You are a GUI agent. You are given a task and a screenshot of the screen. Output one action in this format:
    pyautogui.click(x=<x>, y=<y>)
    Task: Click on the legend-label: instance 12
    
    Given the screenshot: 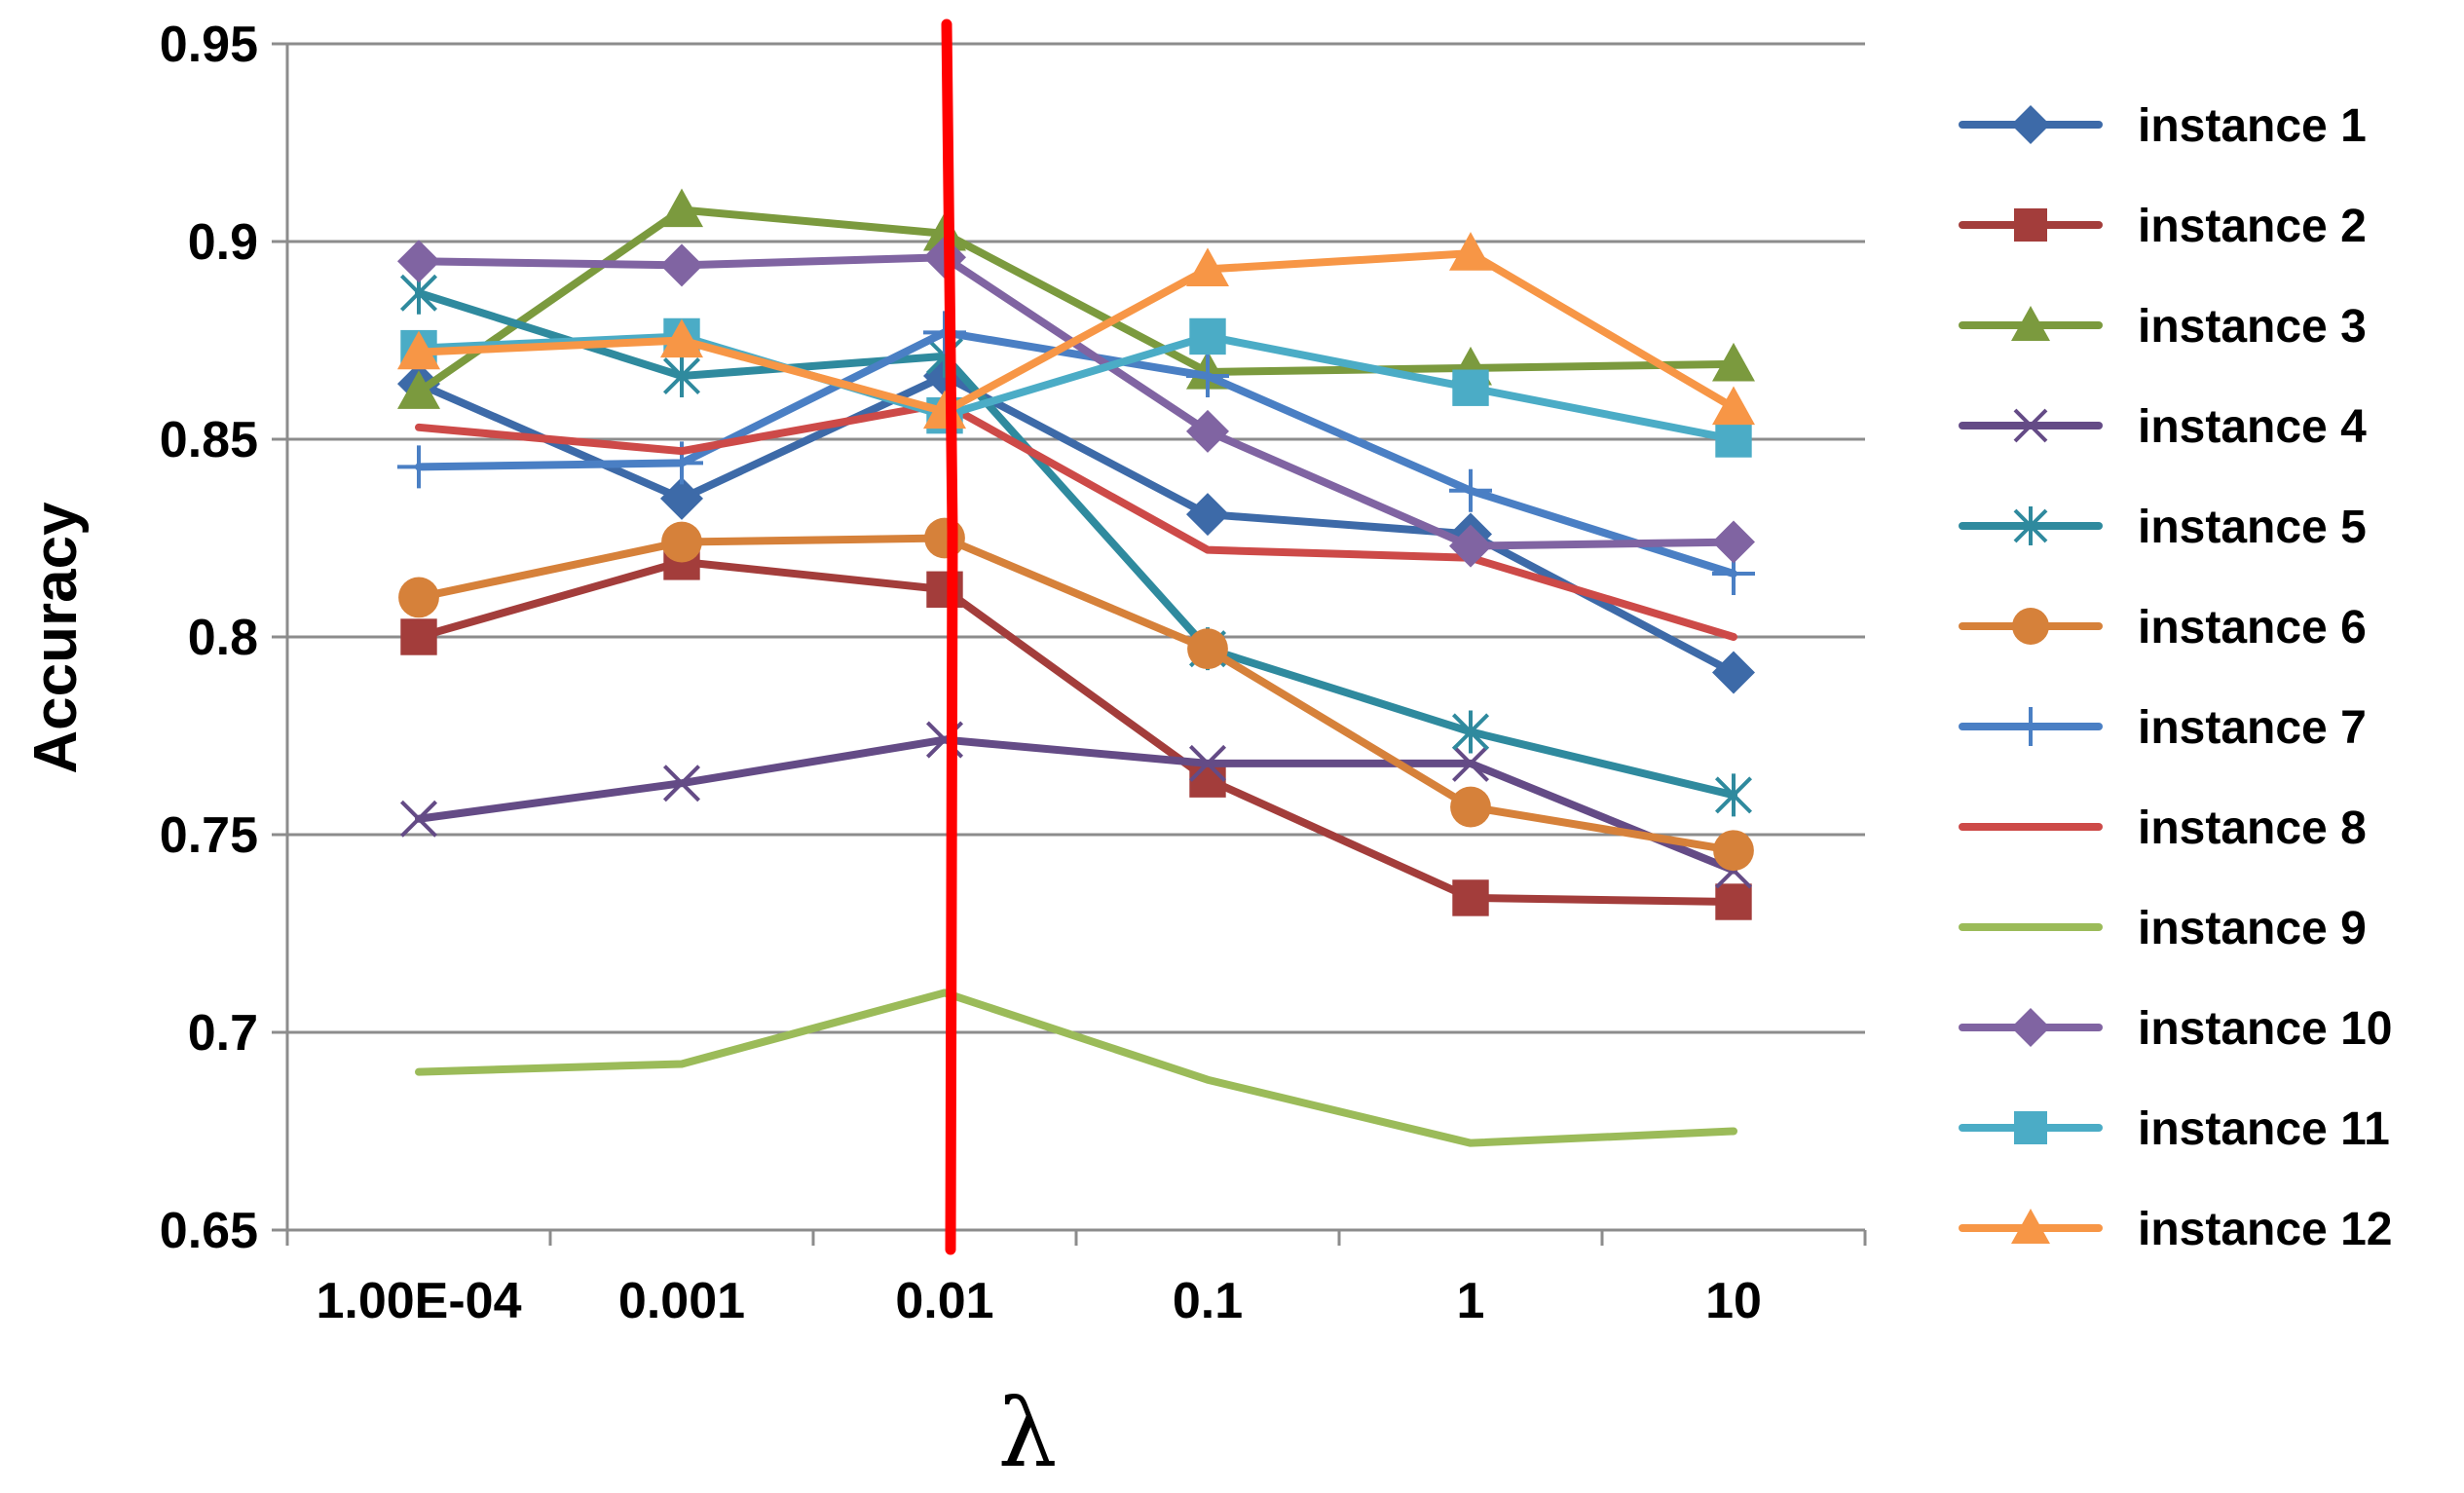 What is the action you would take?
    pyautogui.click(x=2265, y=1229)
    